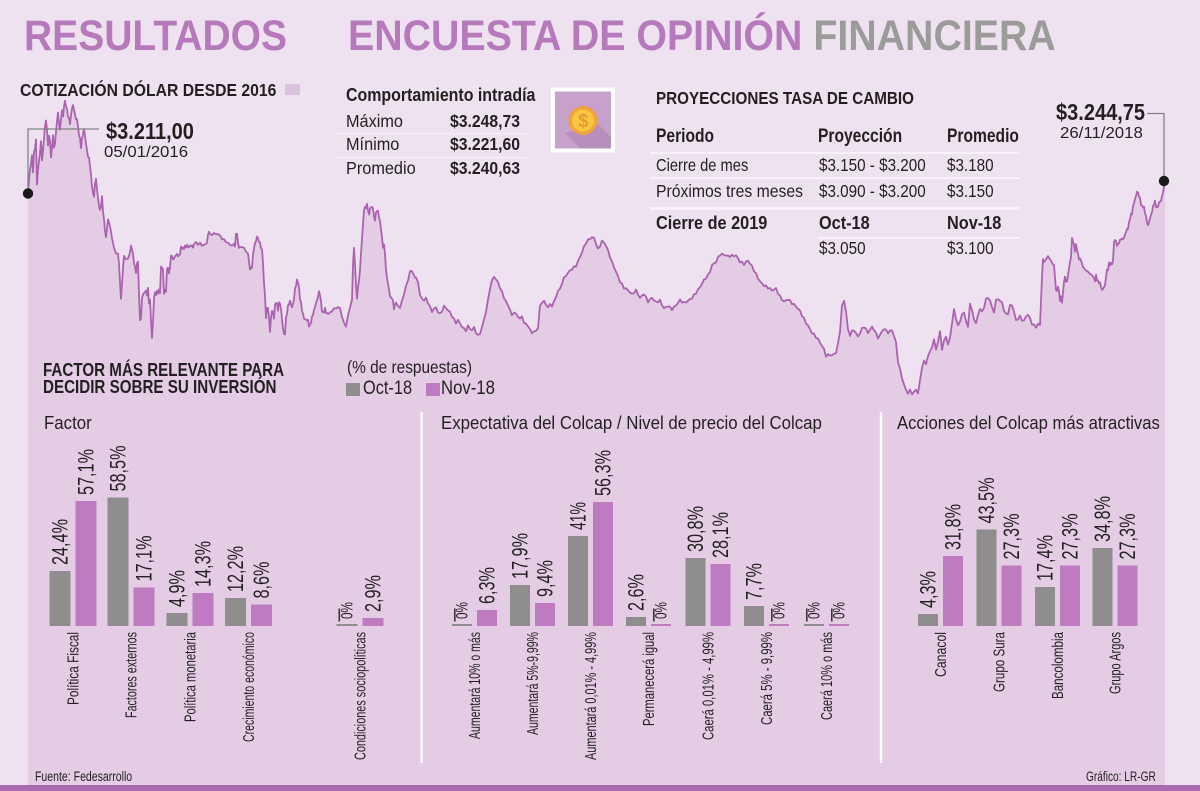  Describe the element at coordinates (591, 696) in the screenshot. I see `svg-text: Aumentará 0,01% - 4,99%` at that location.